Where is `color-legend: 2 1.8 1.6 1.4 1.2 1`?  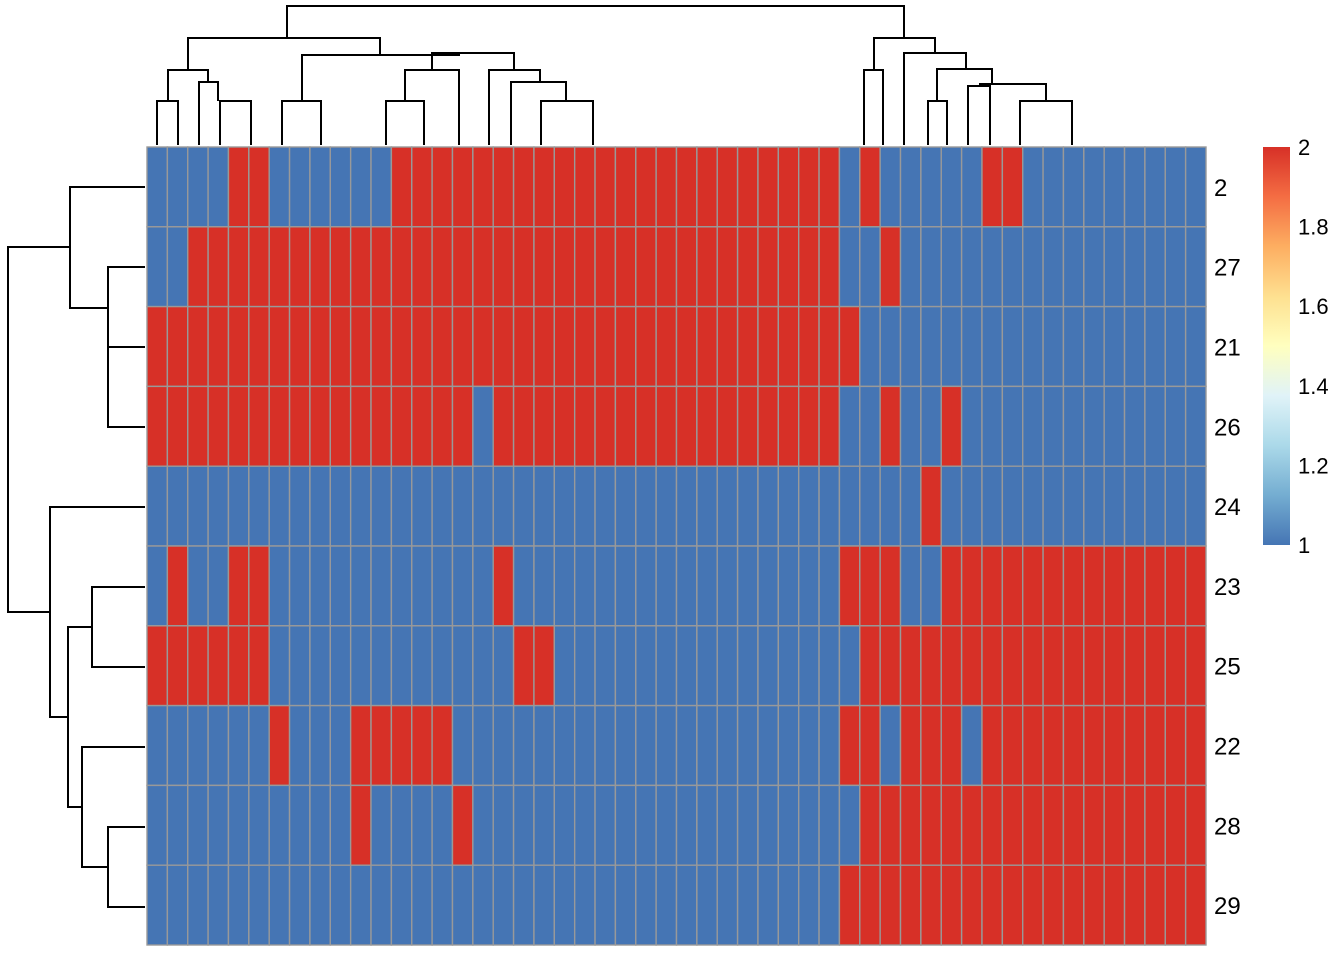 color-legend: 2 1.8 1.6 1.4 1.2 1 is located at coordinates (1296, 346).